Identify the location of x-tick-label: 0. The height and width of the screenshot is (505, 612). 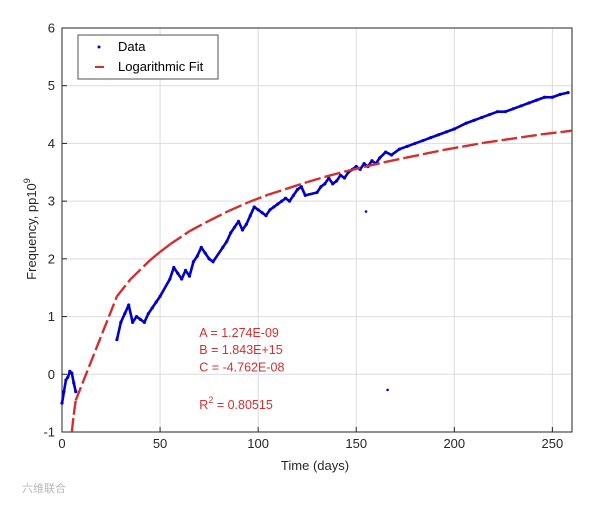
(61, 443).